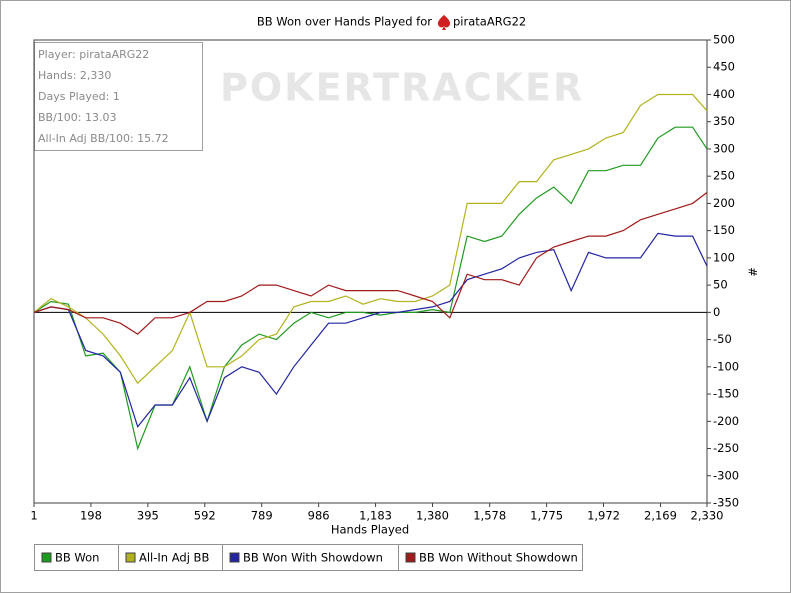  What do you see at coordinates (74, 75) in the screenshot?
I see `info-line: Hands: 2,330` at bounding box center [74, 75].